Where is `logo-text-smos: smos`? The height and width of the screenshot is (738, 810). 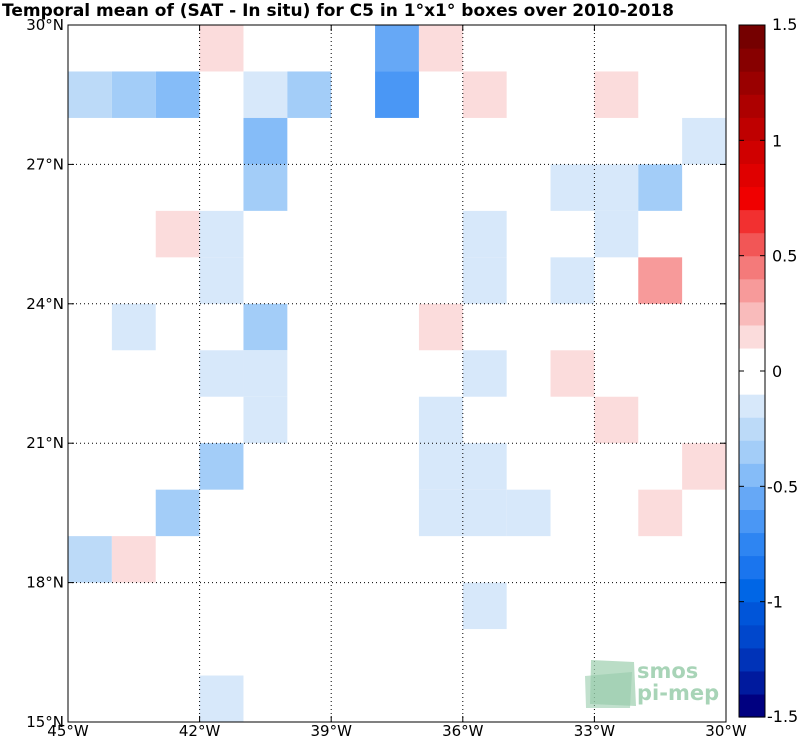
logo-text-smos: smos is located at coordinates (667, 671).